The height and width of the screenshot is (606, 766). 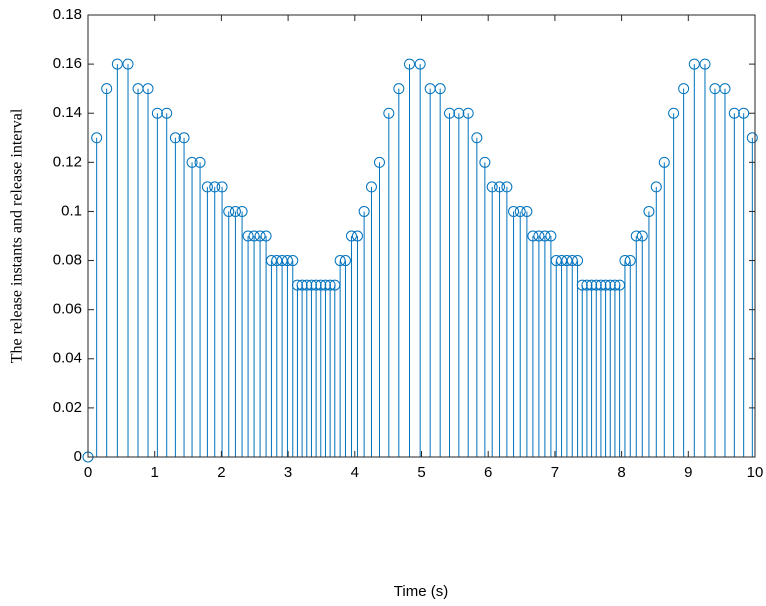 I want to click on x-tick-label: 5, so click(x=421, y=472).